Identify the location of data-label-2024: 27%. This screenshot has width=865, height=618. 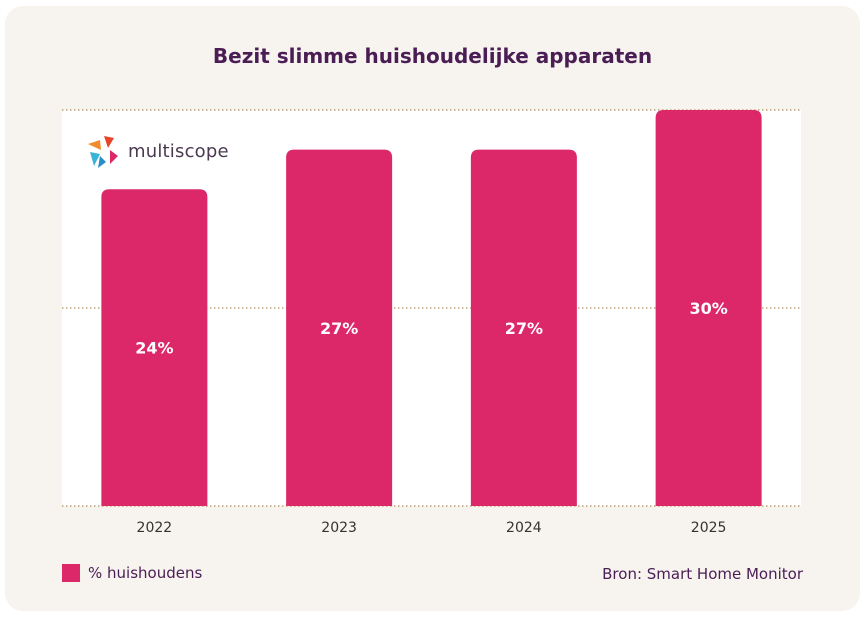
(524, 328).